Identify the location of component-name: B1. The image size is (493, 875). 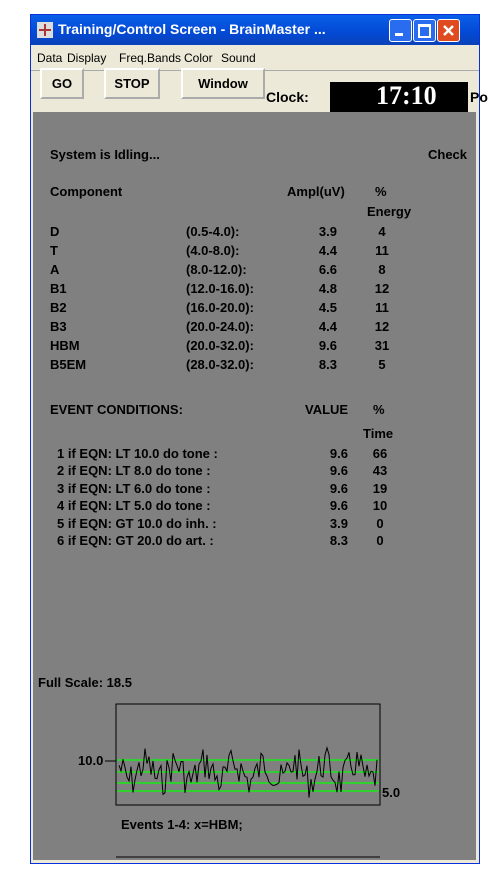
(58, 288).